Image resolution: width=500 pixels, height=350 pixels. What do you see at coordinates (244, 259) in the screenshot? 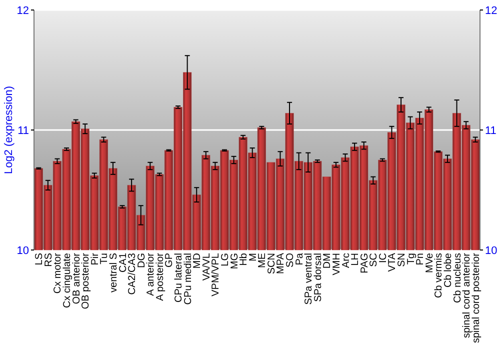
I see `x-tick-label: Hb` at bounding box center [244, 259].